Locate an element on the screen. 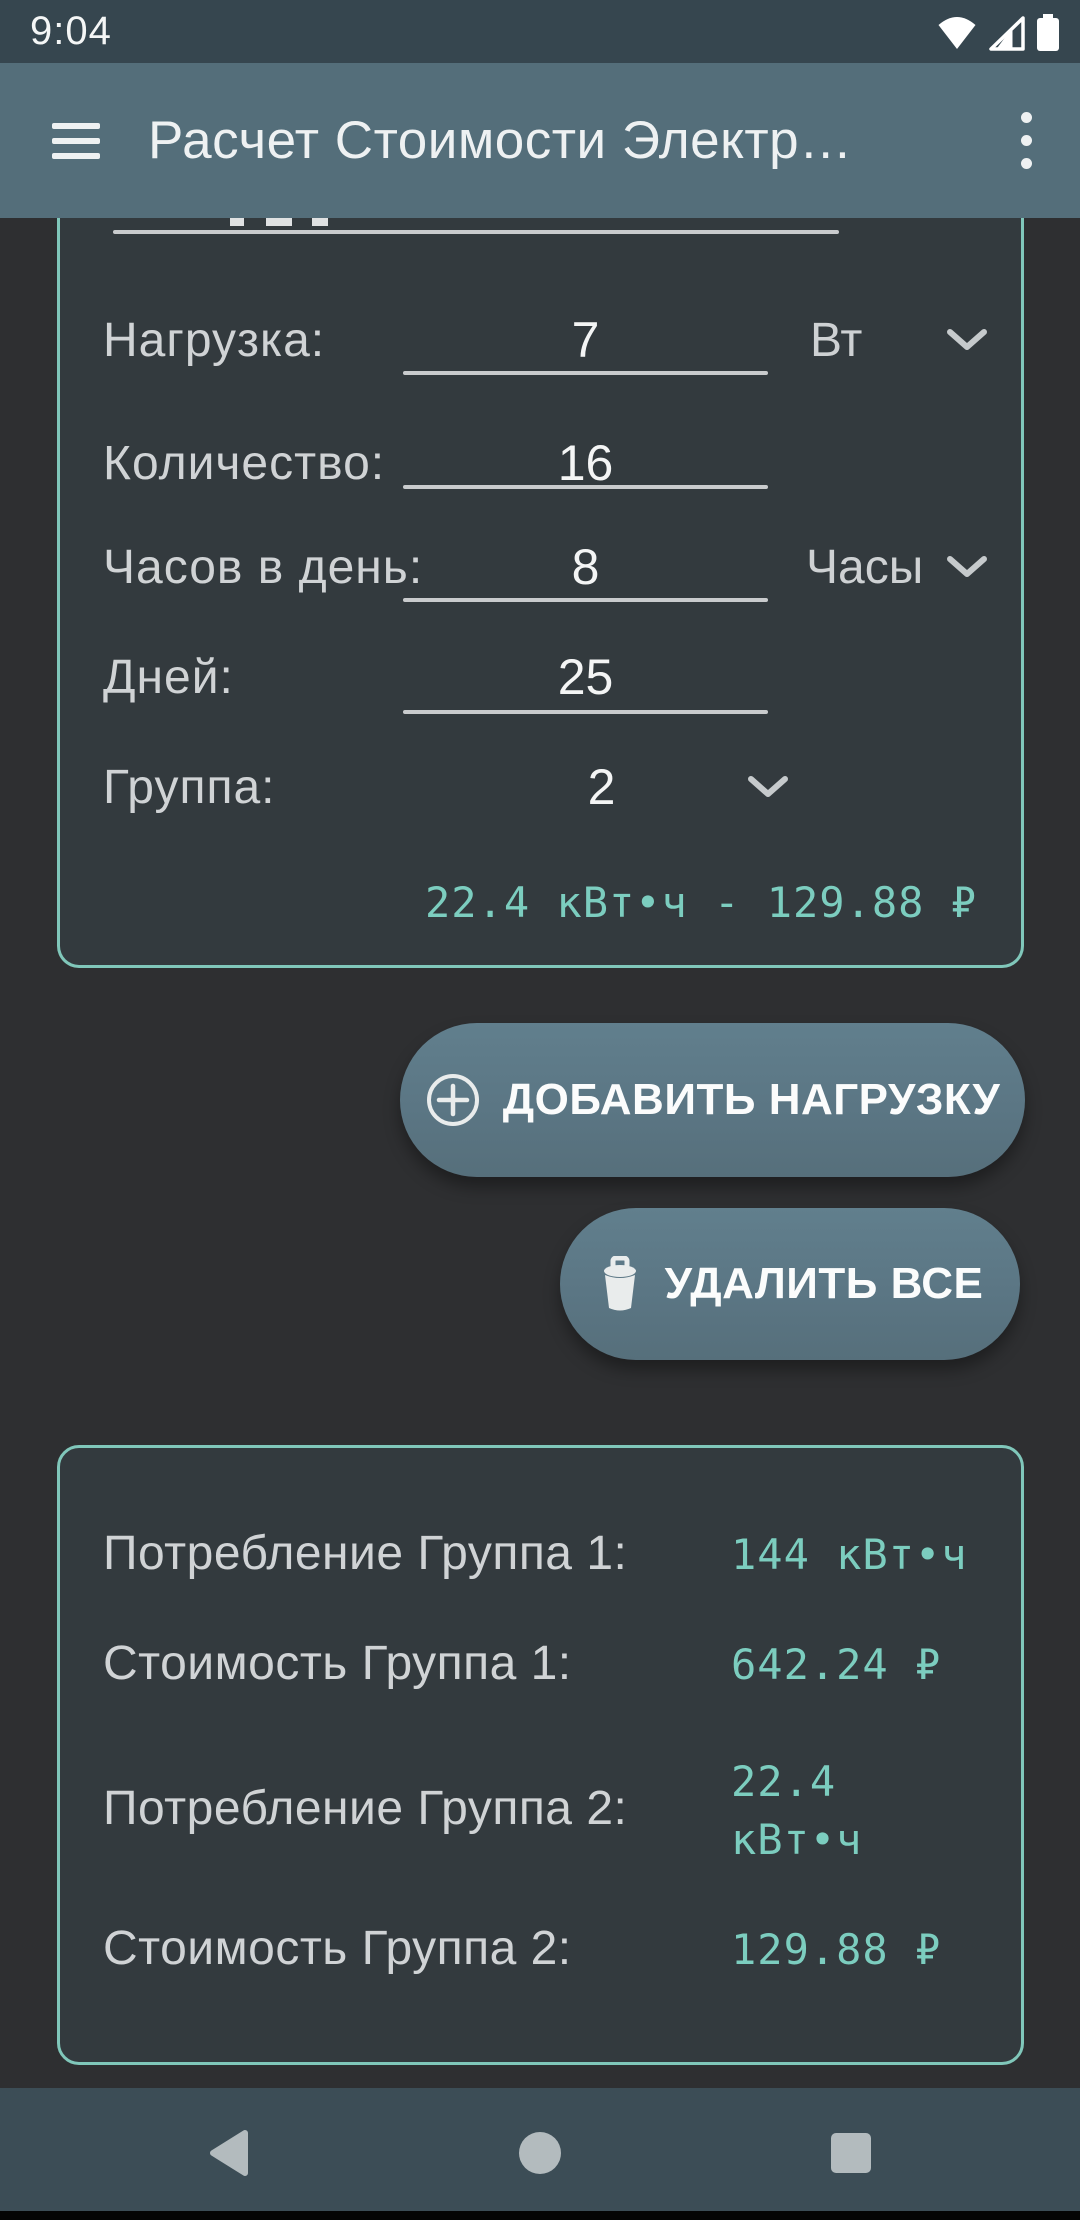 This screenshot has height=2220, width=1080. group-row: Группа: 2 is located at coordinates (540, 787).